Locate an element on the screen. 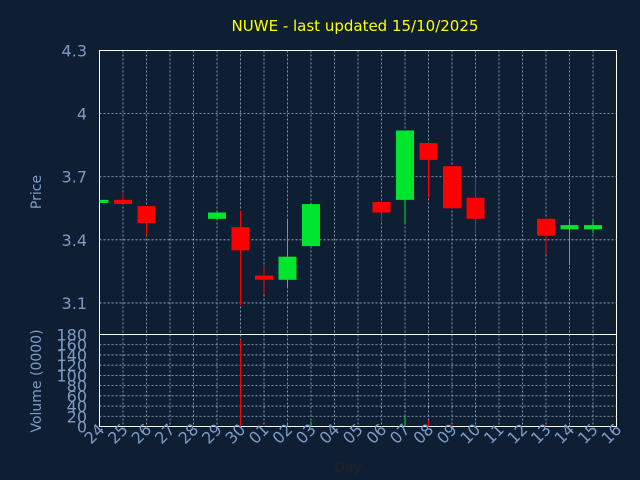 The height and width of the screenshot is (480, 640). volume-tick-label: 60 is located at coordinates (77, 396).